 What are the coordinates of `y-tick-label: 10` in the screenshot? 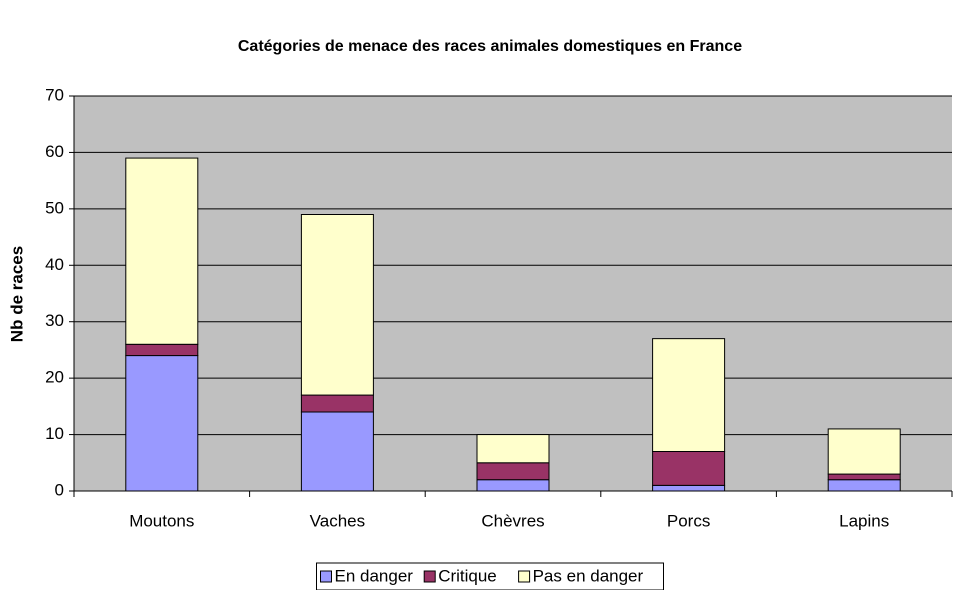 It's located at (54, 433).